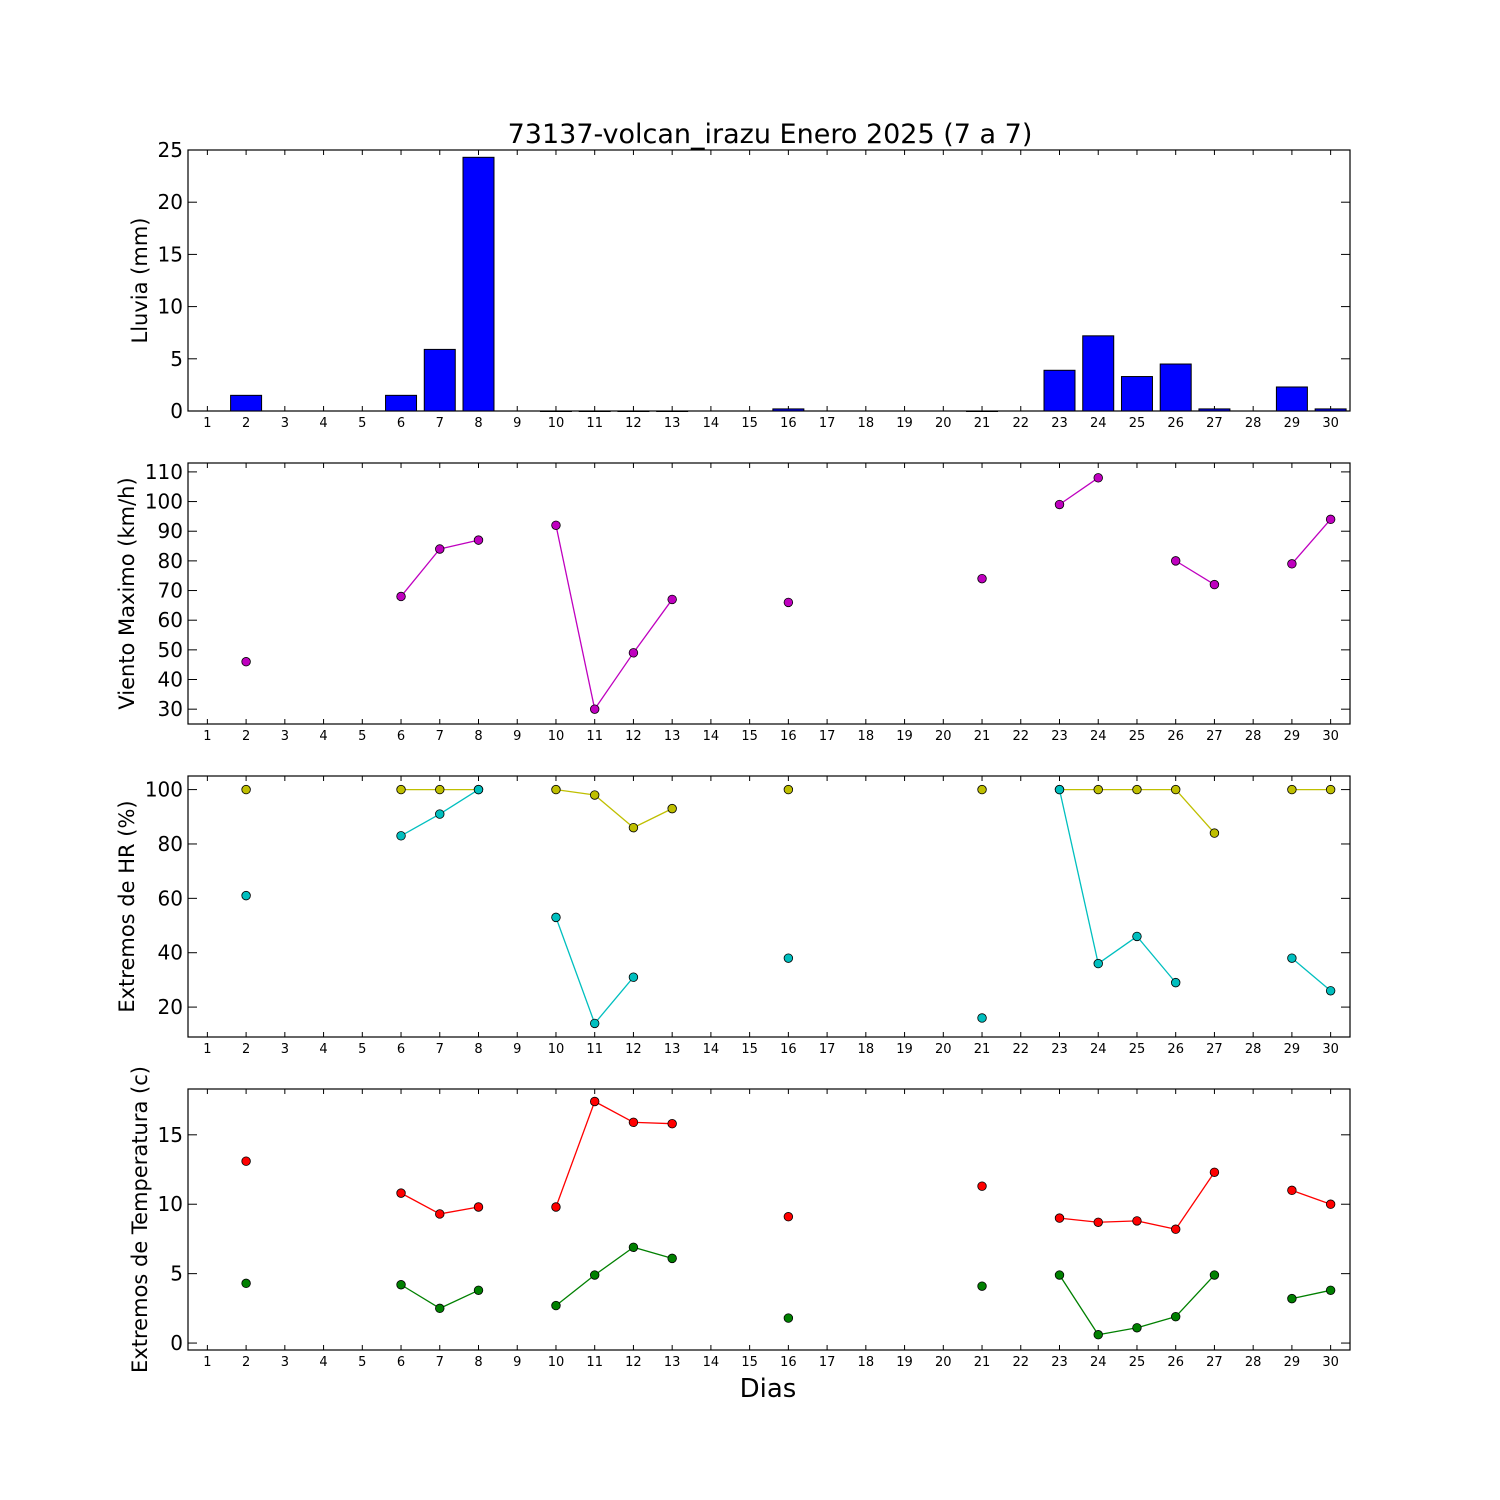 This screenshot has width=1500, height=1500. Describe the element at coordinates (176, 411) in the screenshot. I see `y-tick-label: 0` at that location.